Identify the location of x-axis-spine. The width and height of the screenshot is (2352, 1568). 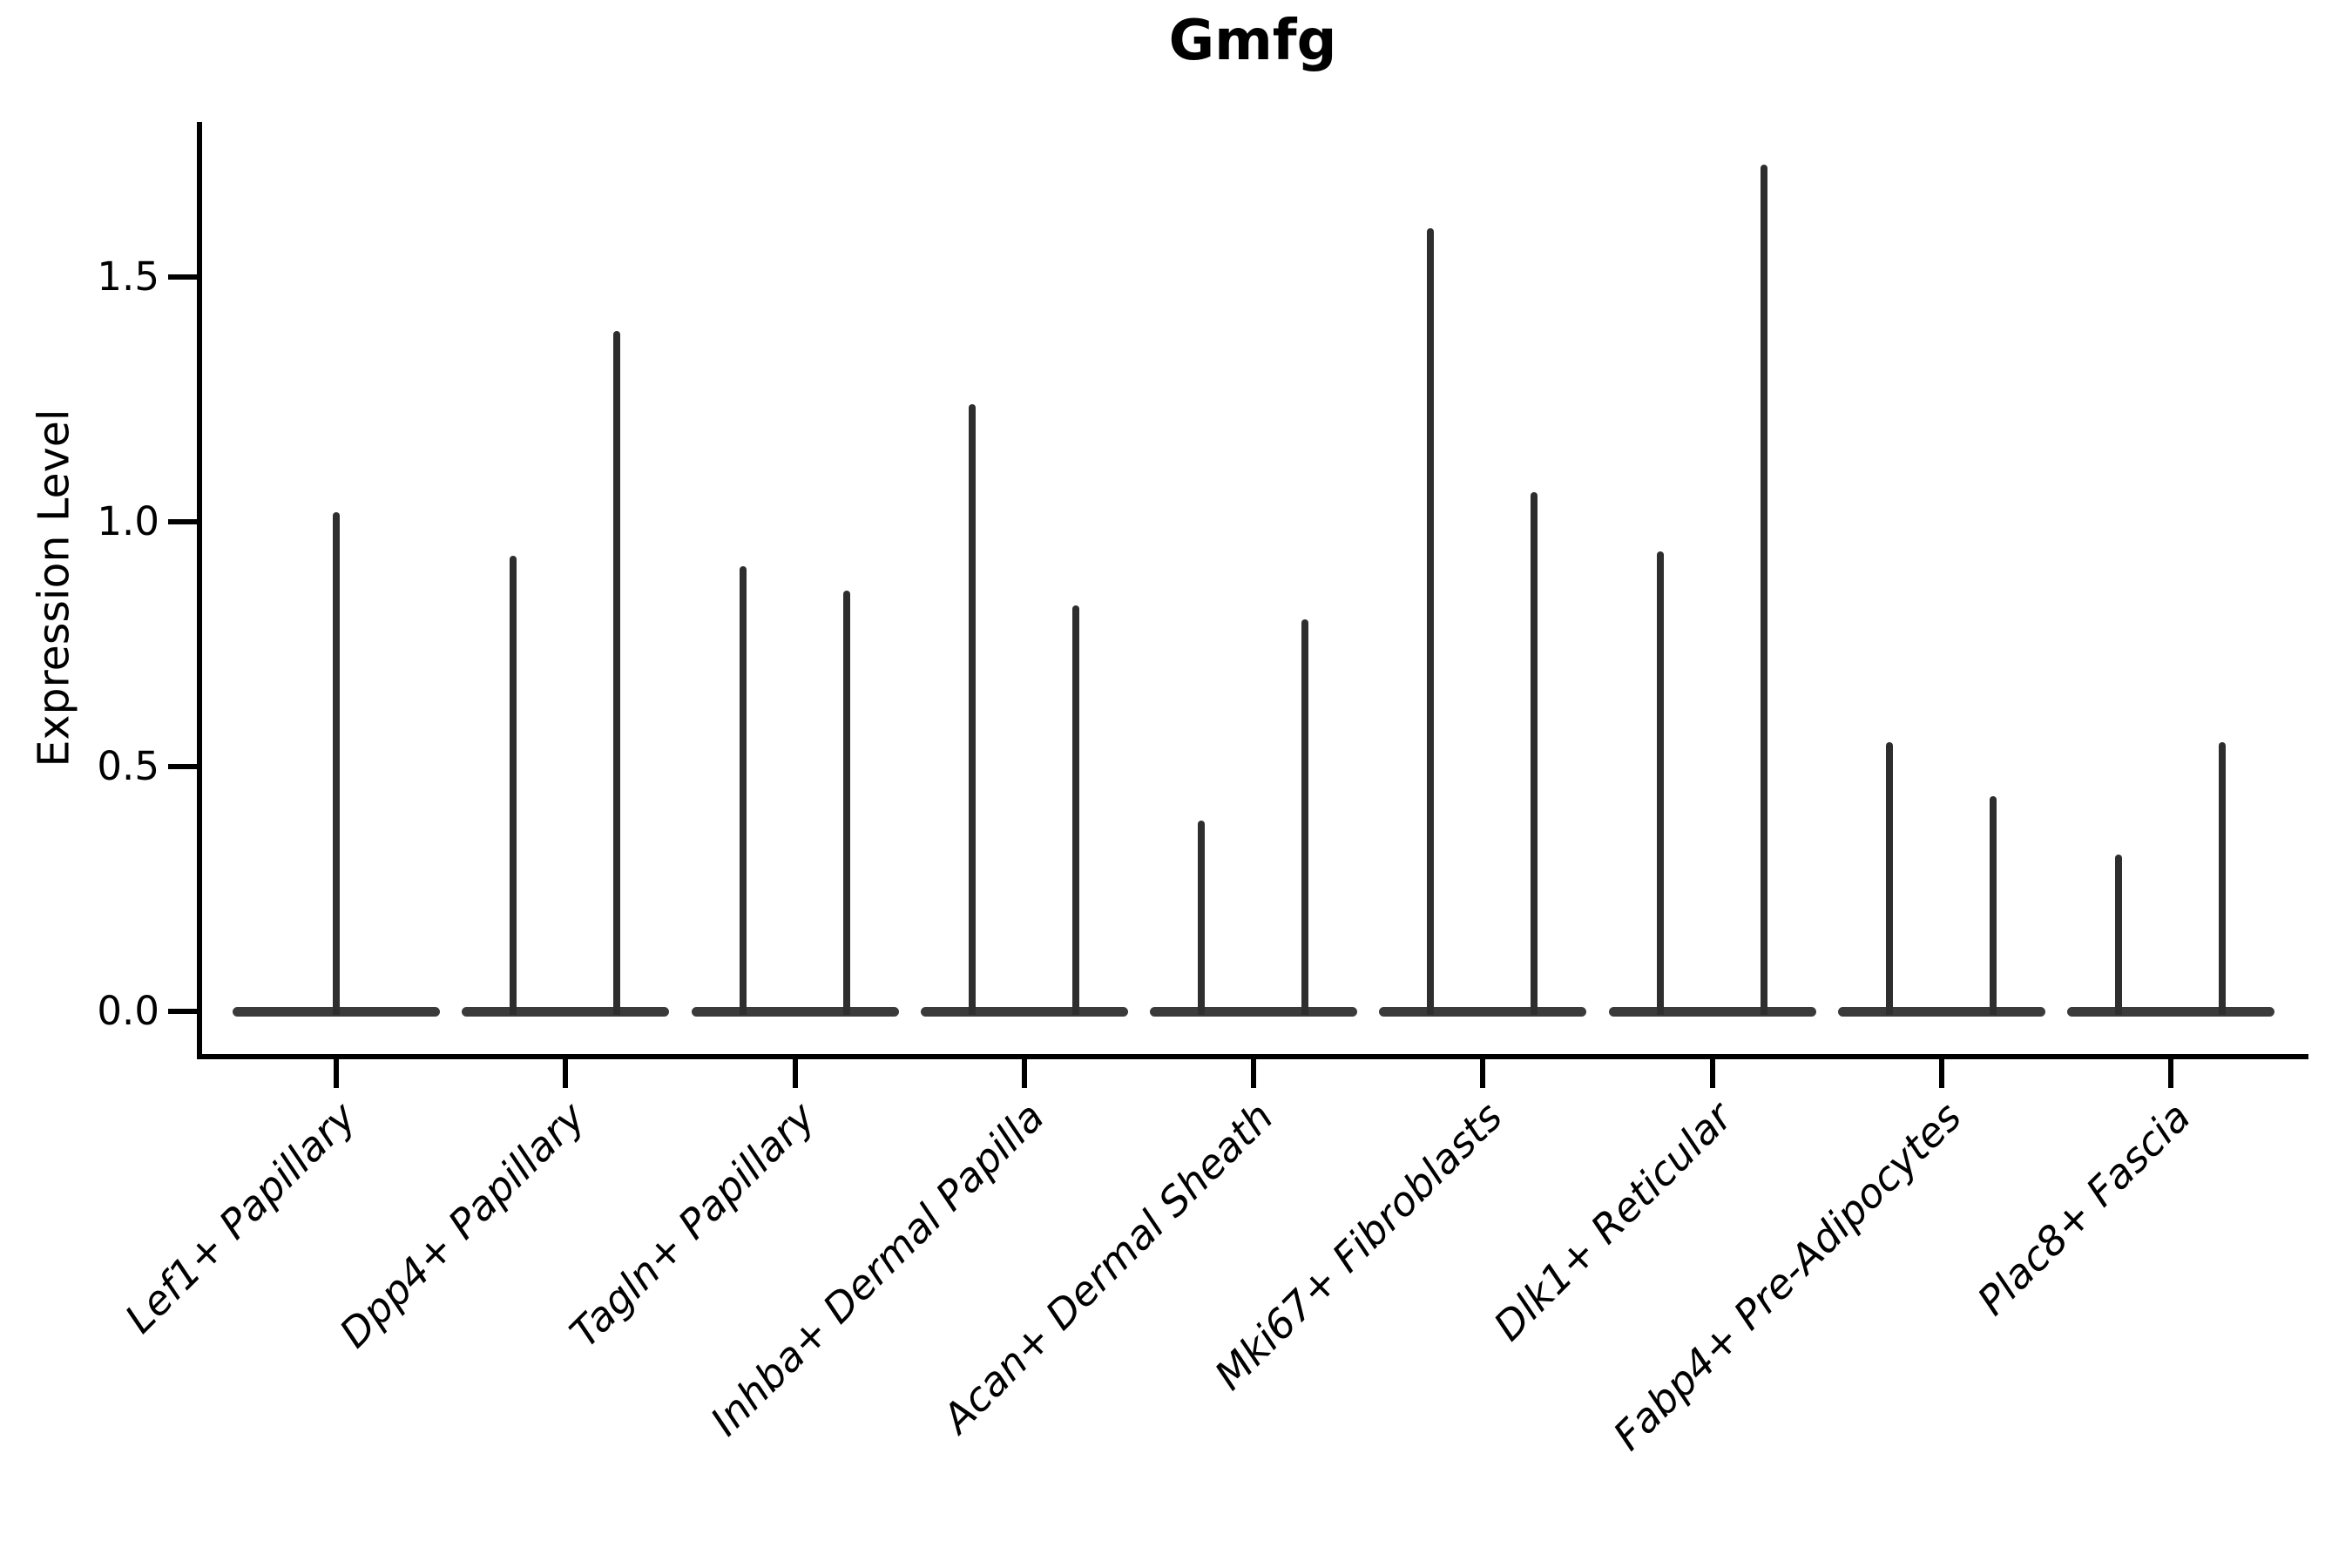
(1252, 1056).